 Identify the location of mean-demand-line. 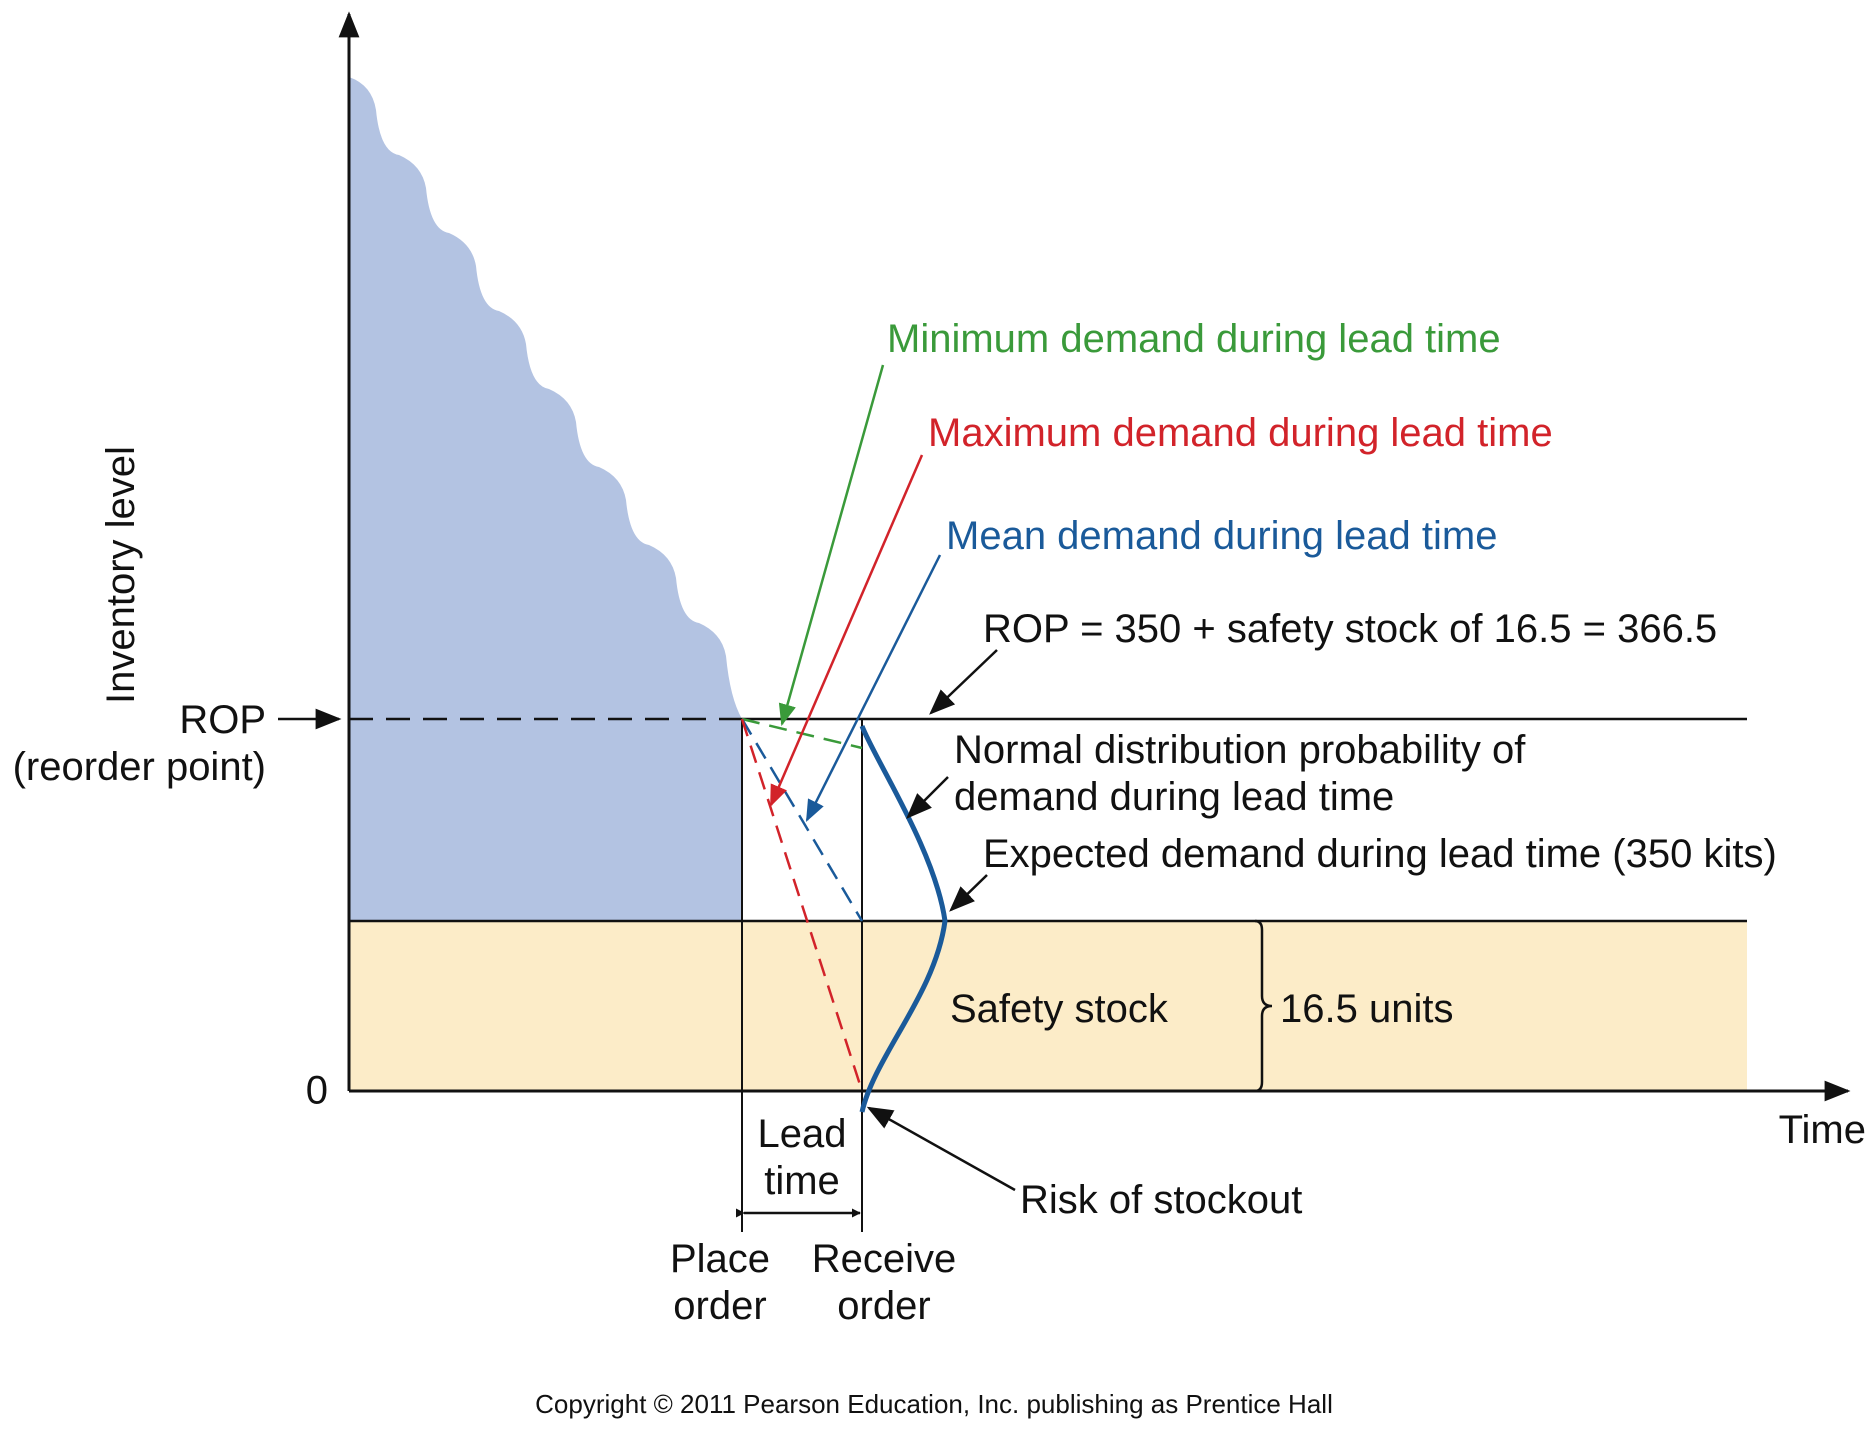
(802, 820).